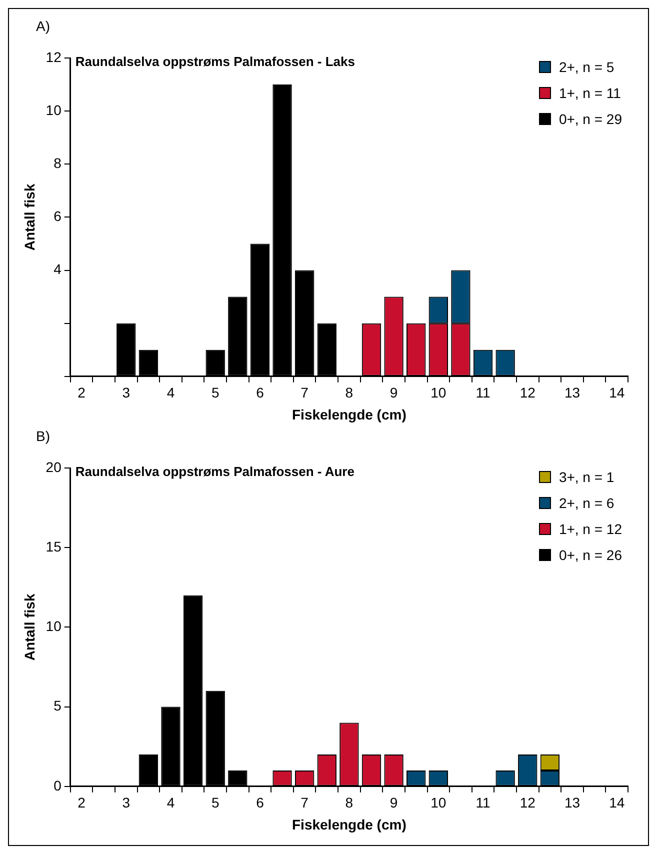 The image size is (659, 856). What do you see at coordinates (586, 477) in the screenshot?
I see `legend-label: 3+, n = 1` at bounding box center [586, 477].